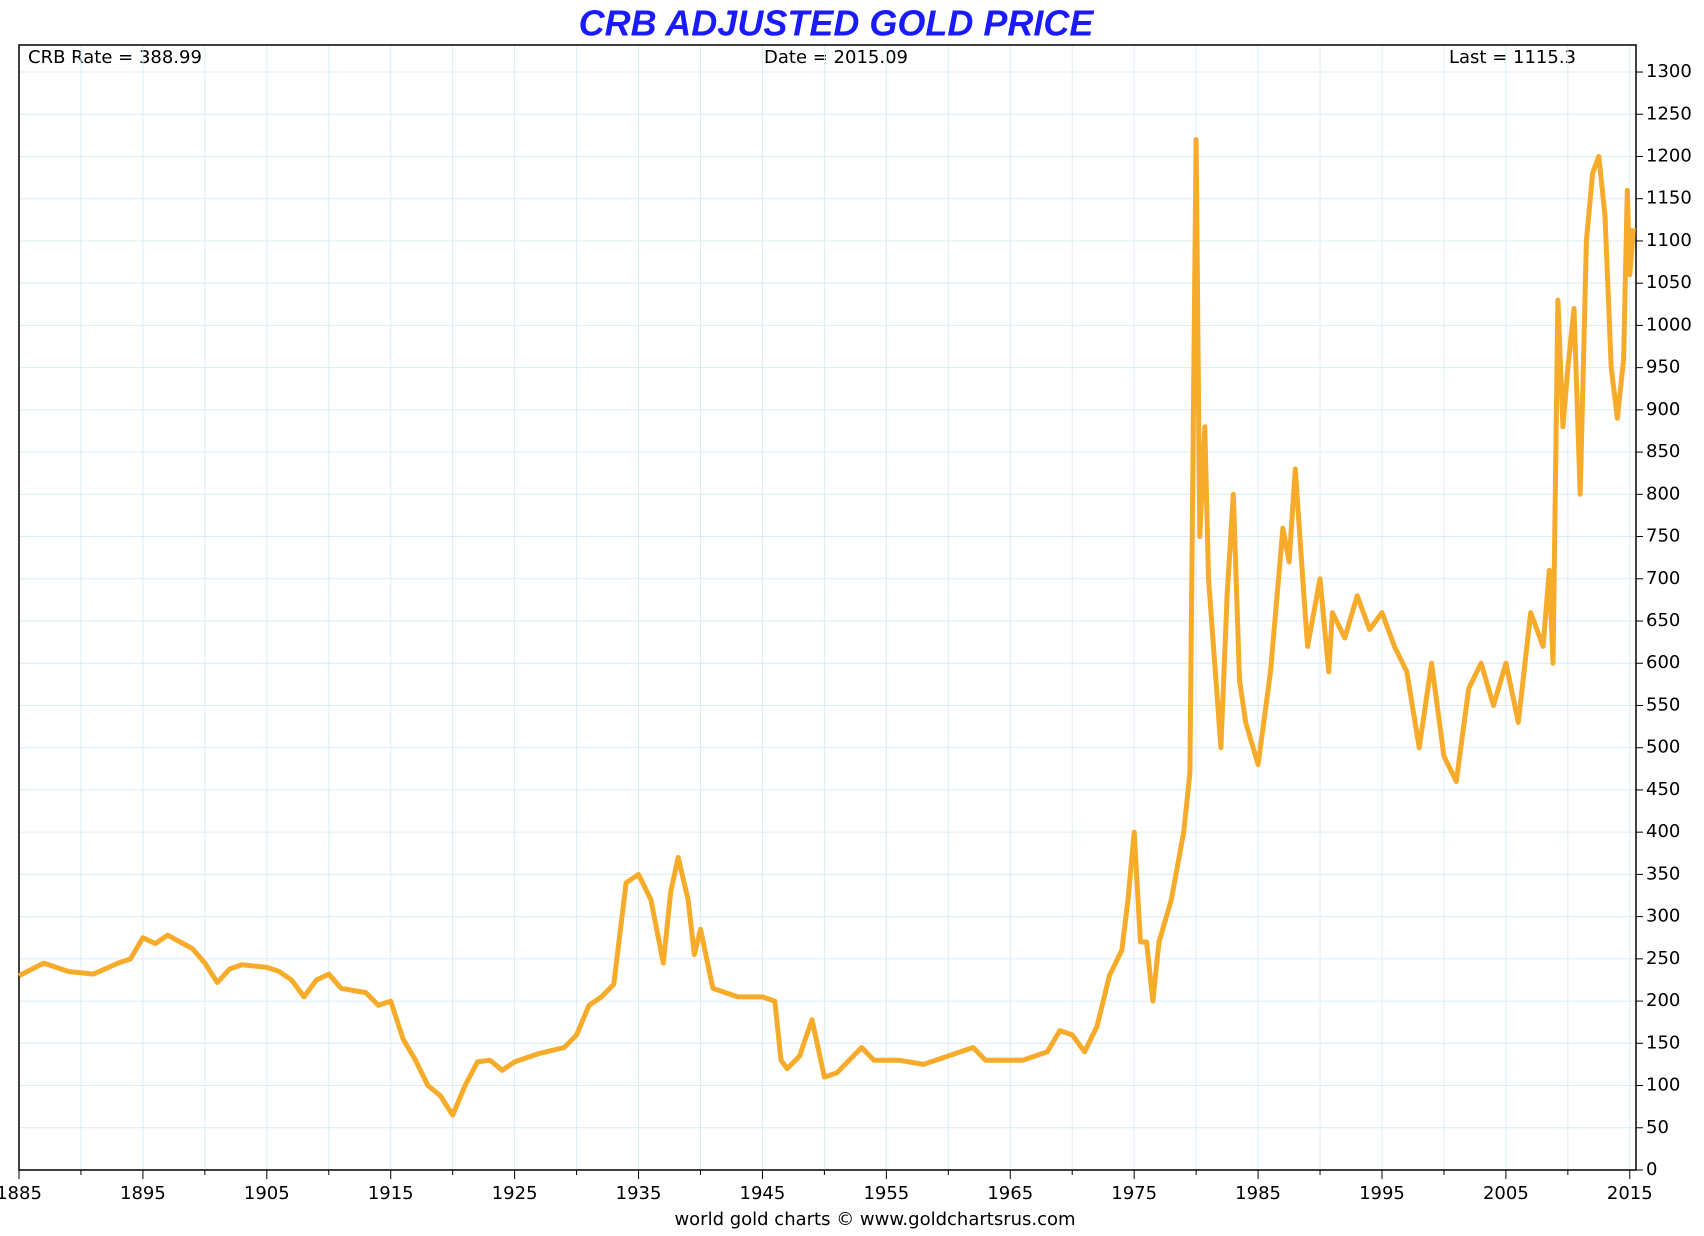 This screenshot has height=1236, width=1704. Describe the element at coordinates (1382, 1193) in the screenshot. I see `x-tick-label: 1995` at that location.